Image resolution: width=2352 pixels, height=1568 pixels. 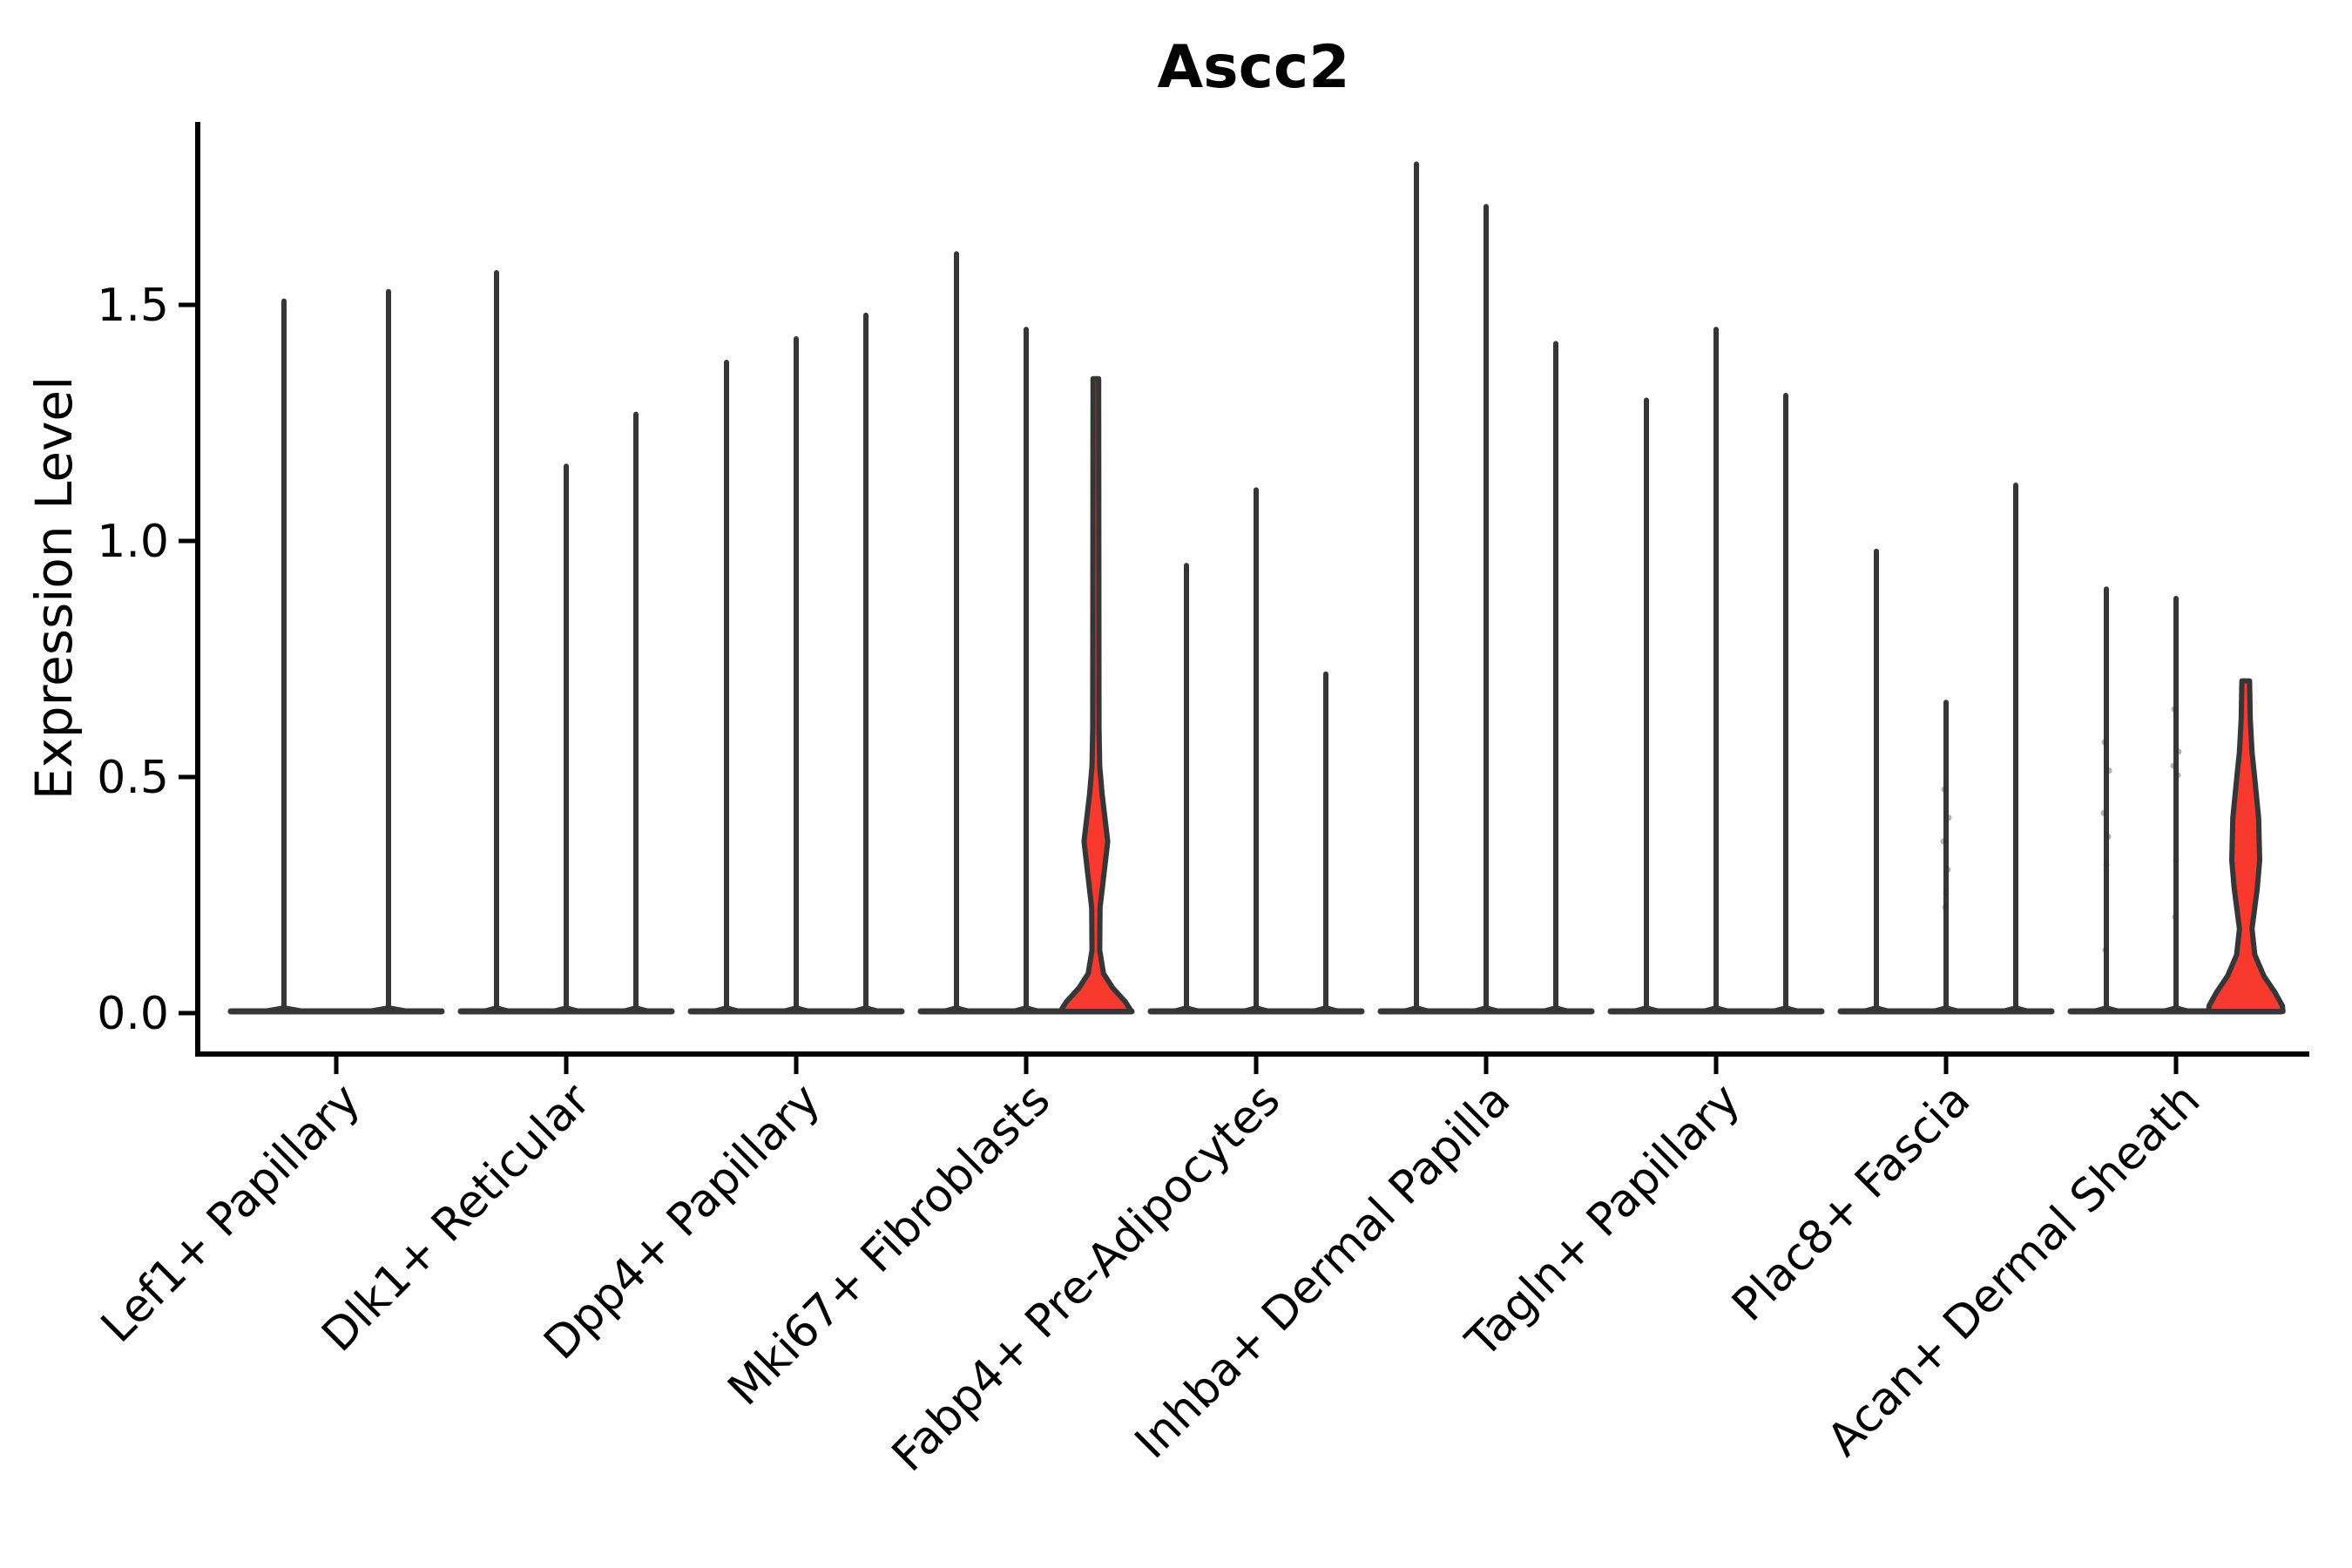 What do you see at coordinates (133, 542) in the screenshot?
I see `y-tick-label: 1.0` at bounding box center [133, 542].